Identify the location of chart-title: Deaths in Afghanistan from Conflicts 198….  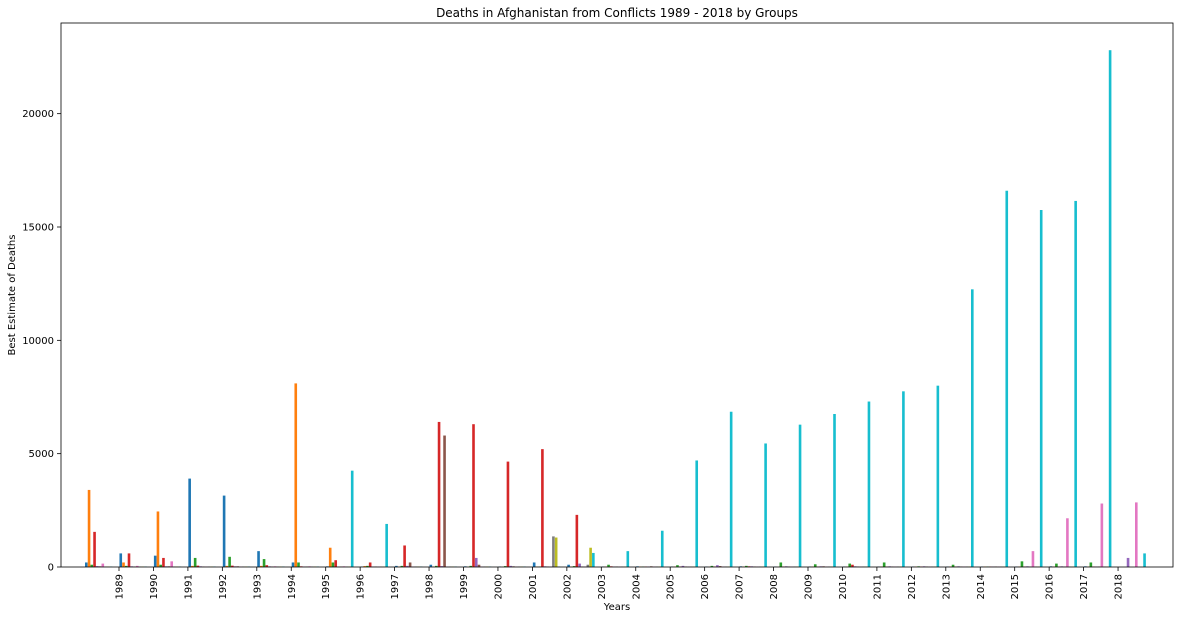
(617, 13).